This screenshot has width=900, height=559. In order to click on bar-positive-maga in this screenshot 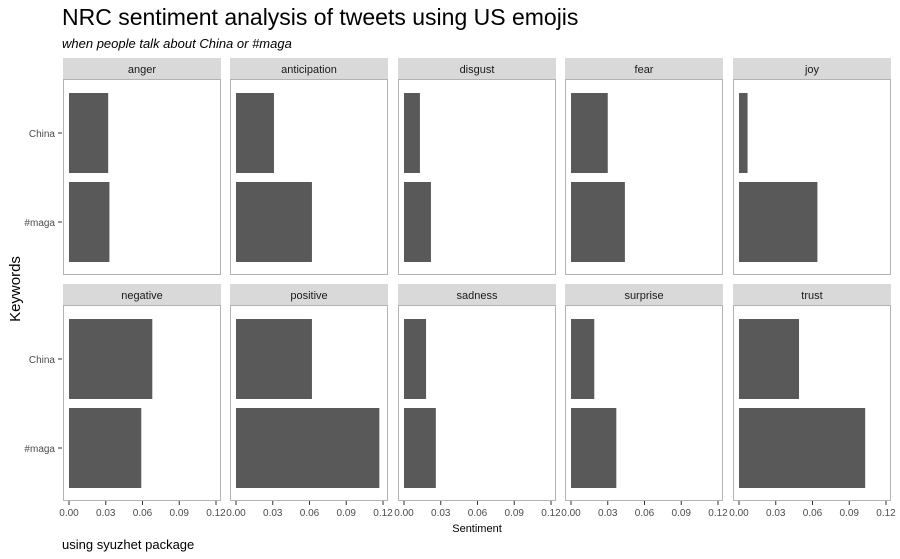, I will do `click(308, 448)`.